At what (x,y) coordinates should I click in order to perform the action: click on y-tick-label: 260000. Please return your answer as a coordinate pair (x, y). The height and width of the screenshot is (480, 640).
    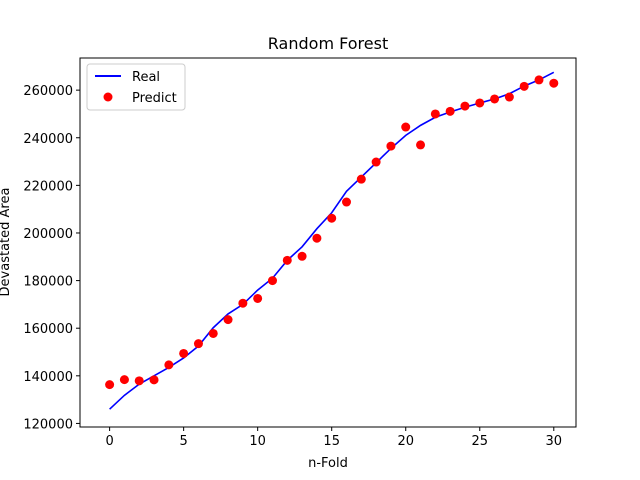
    Looking at the image, I should click on (48, 91).